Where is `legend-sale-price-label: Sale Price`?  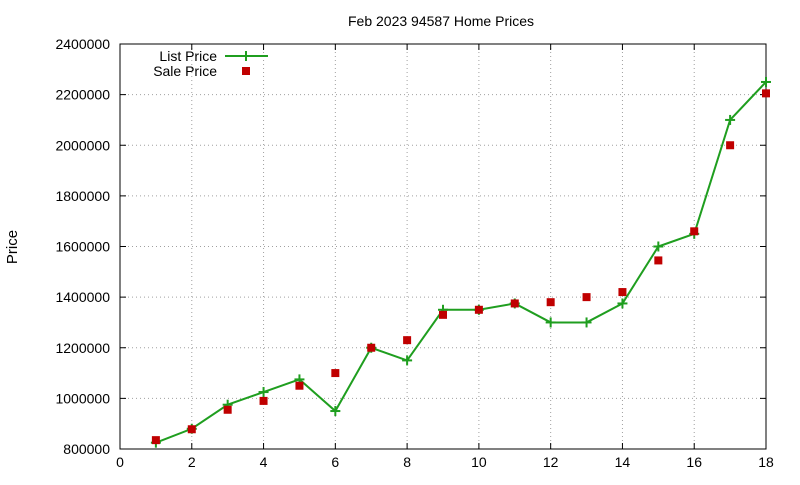 legend-sale-price-label: Sale Price is located at coordinates (185, 71).